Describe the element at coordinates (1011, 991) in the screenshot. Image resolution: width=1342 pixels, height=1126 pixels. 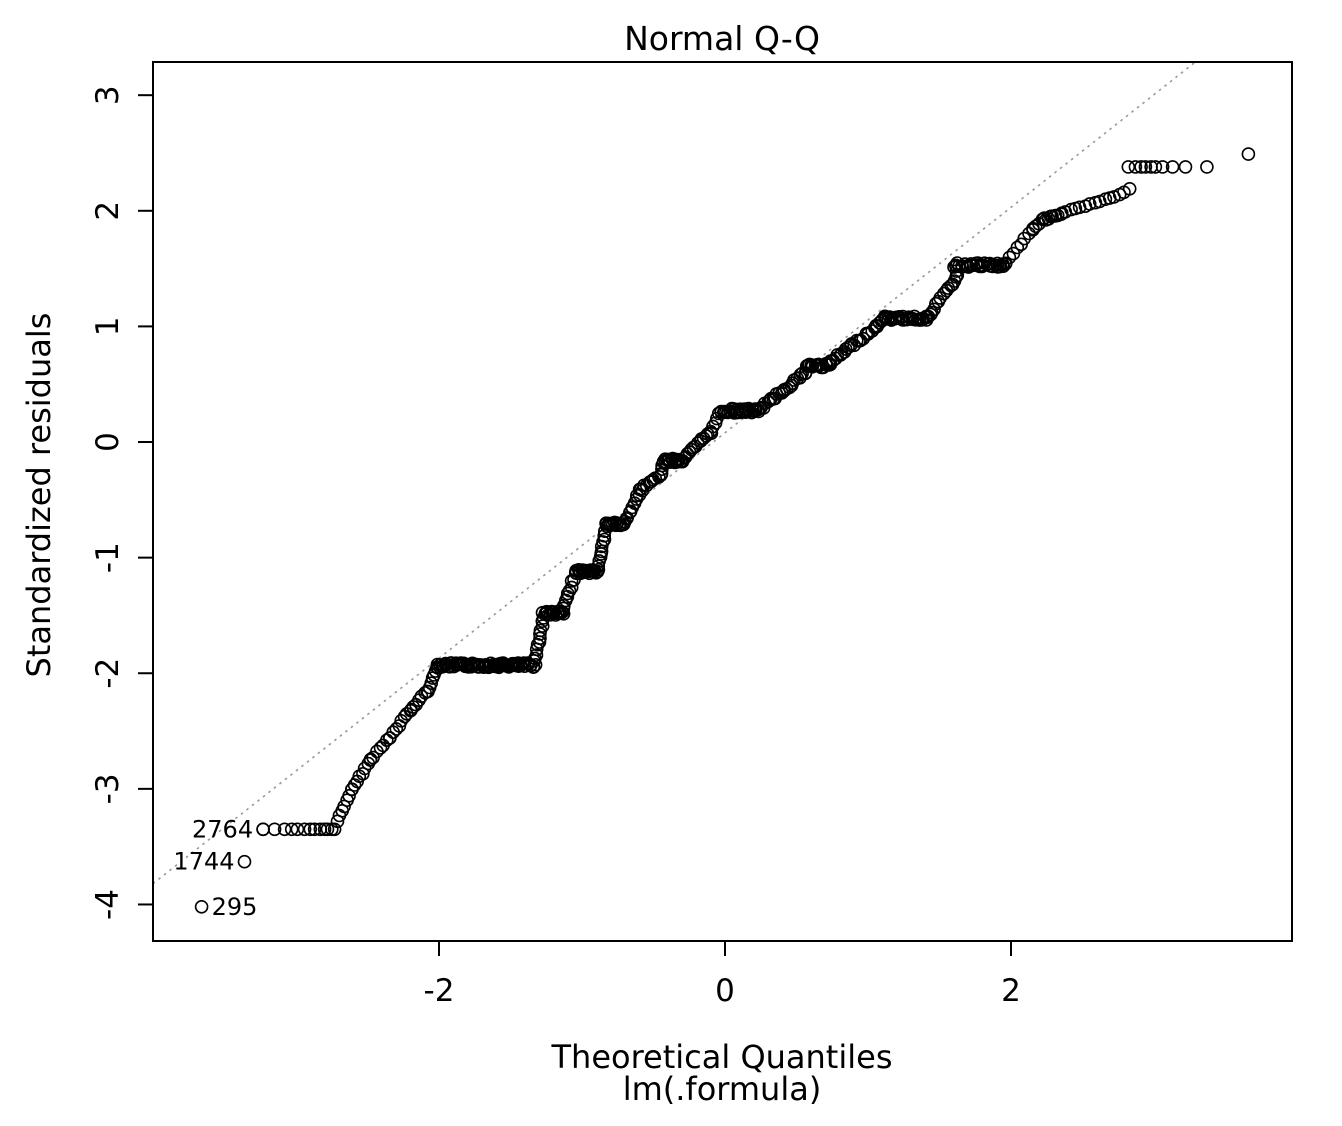
I see `x-tick-label: 2` at that location.